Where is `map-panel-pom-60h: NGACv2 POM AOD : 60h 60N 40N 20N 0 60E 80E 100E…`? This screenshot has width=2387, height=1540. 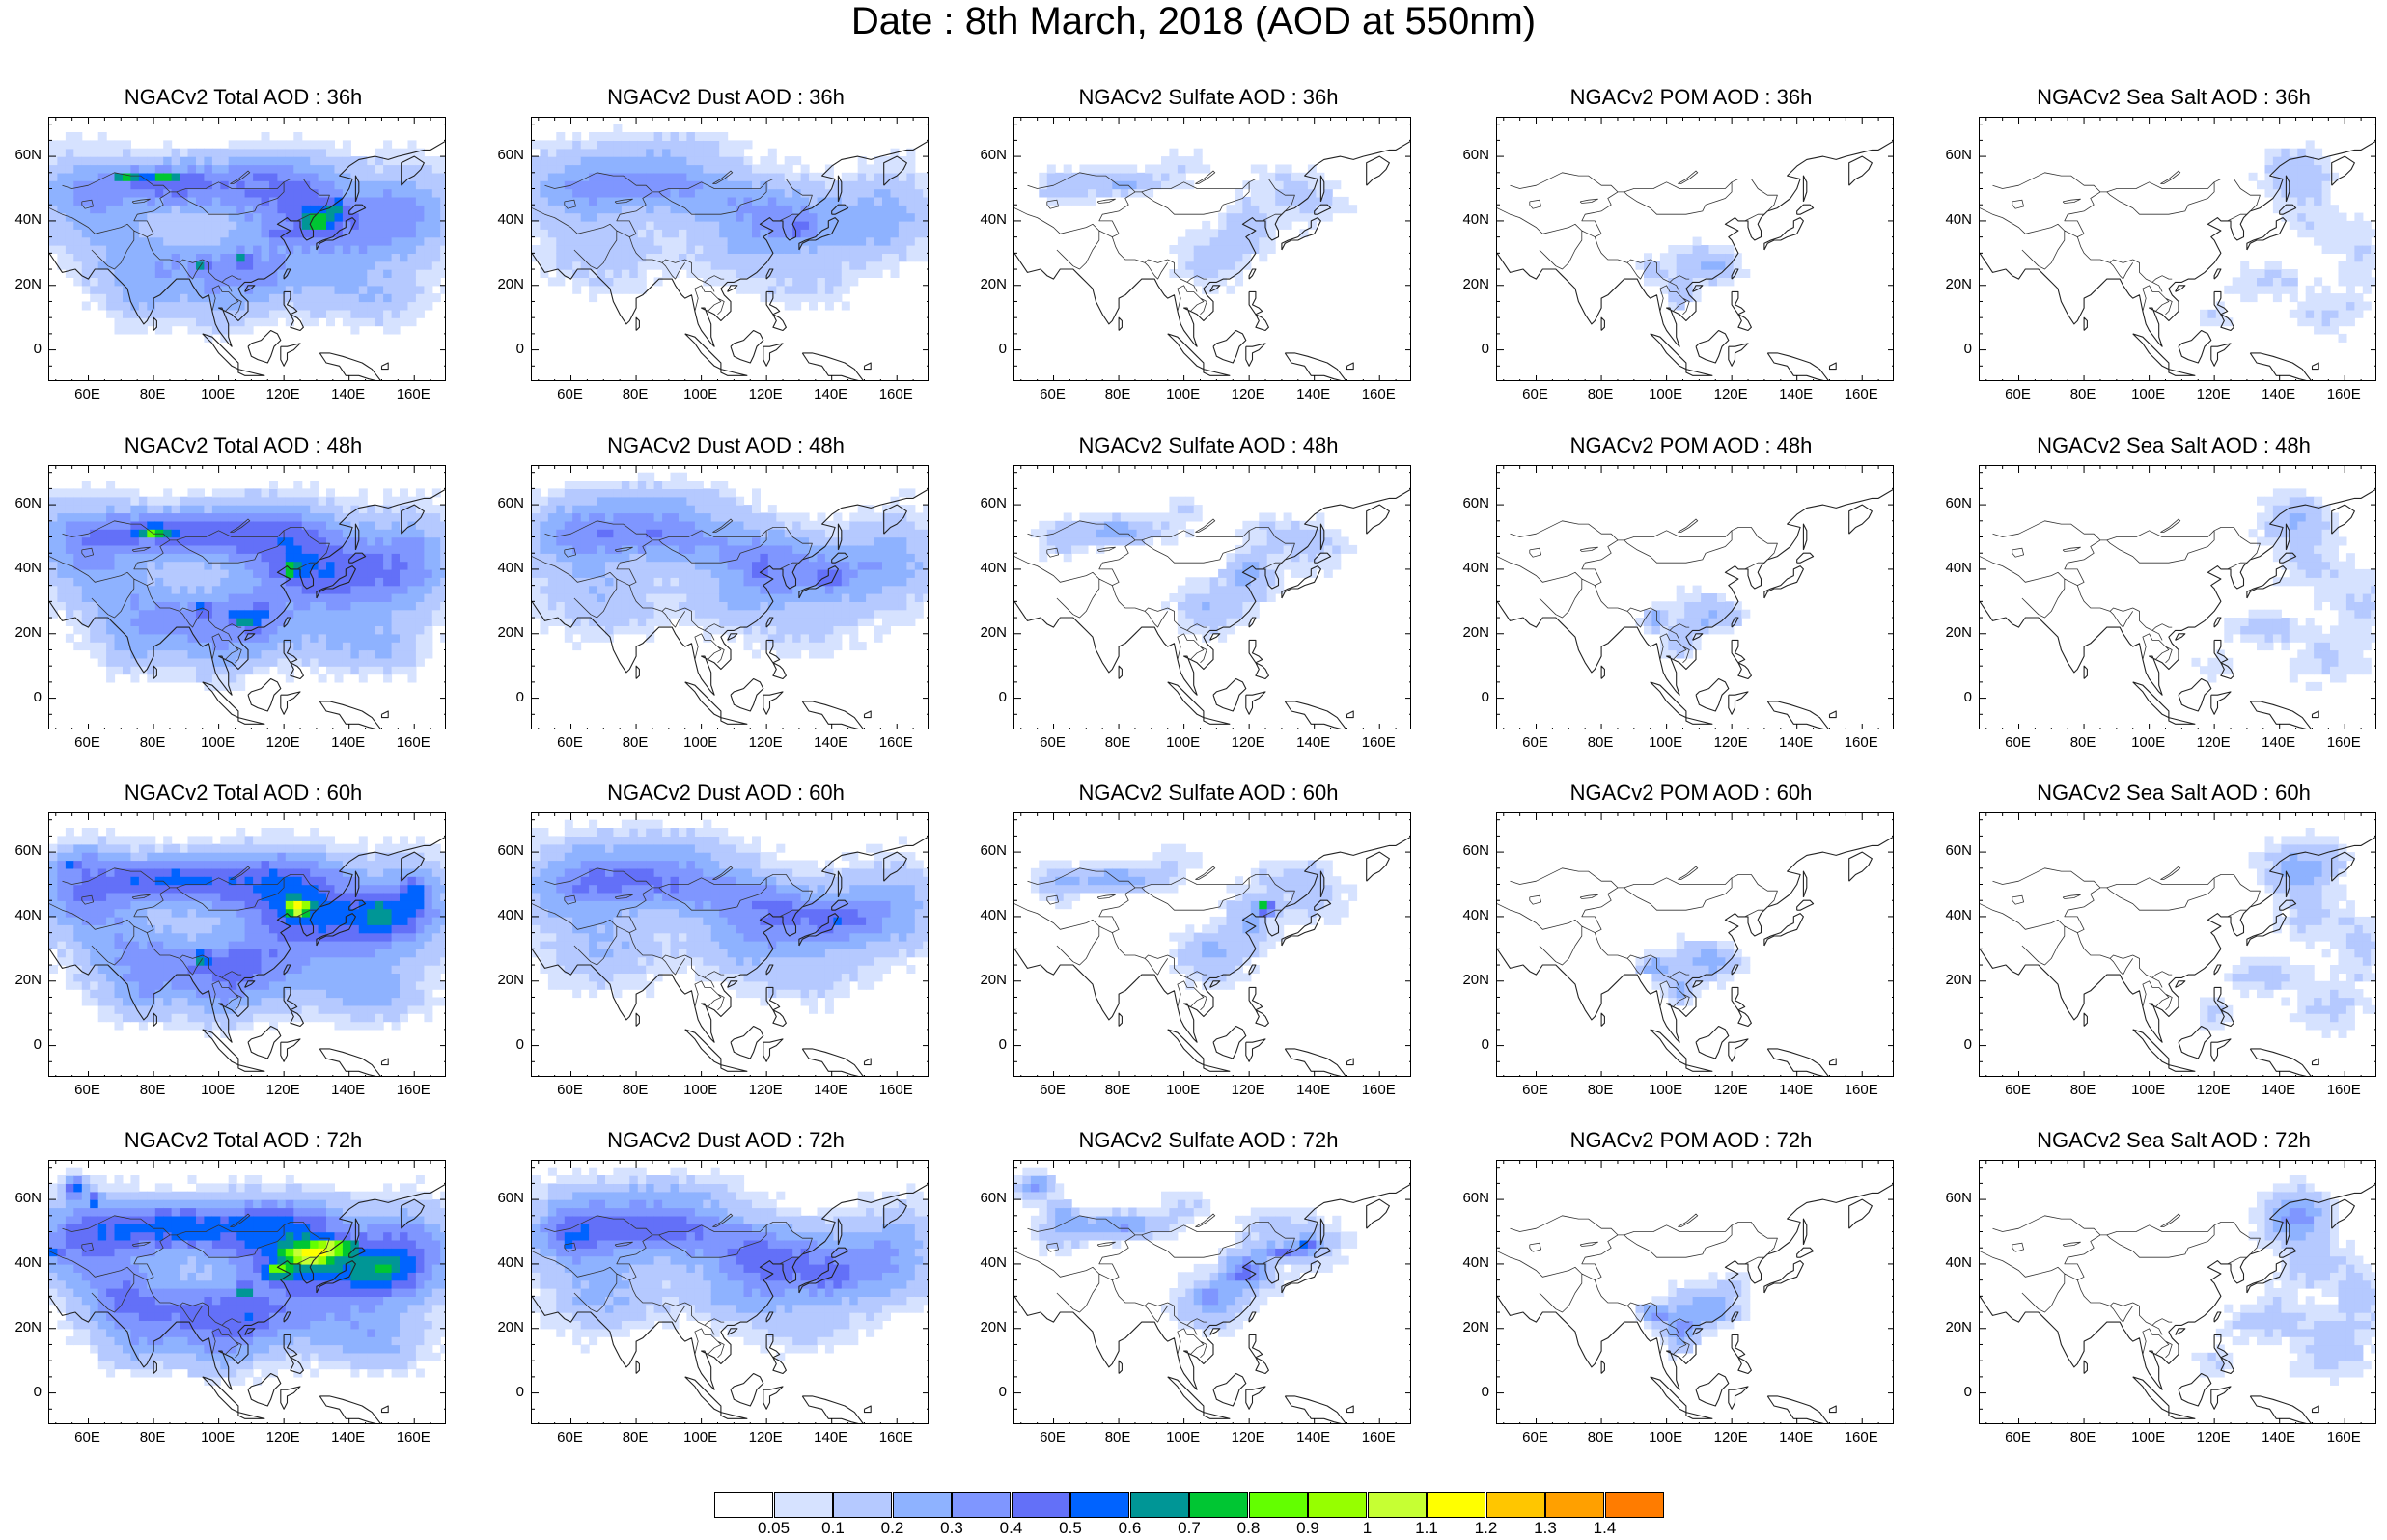 map-panel-pom-60h: NGACv2 POM AOD : 60h 60N 40N 20N 0 60E 80E 100E… is located at coordinates (1671, 949).